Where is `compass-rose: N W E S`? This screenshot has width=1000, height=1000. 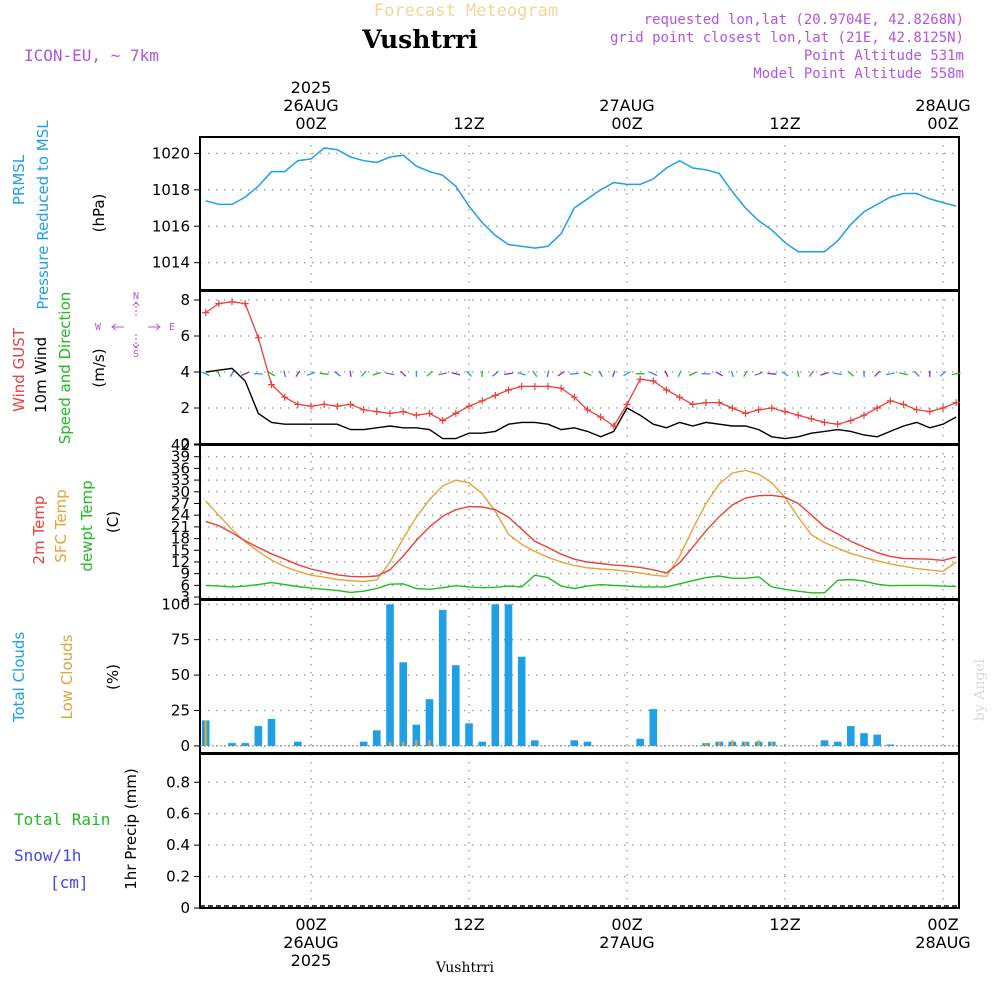
compass-rose: N W E S is located at coordinates (135, 325).